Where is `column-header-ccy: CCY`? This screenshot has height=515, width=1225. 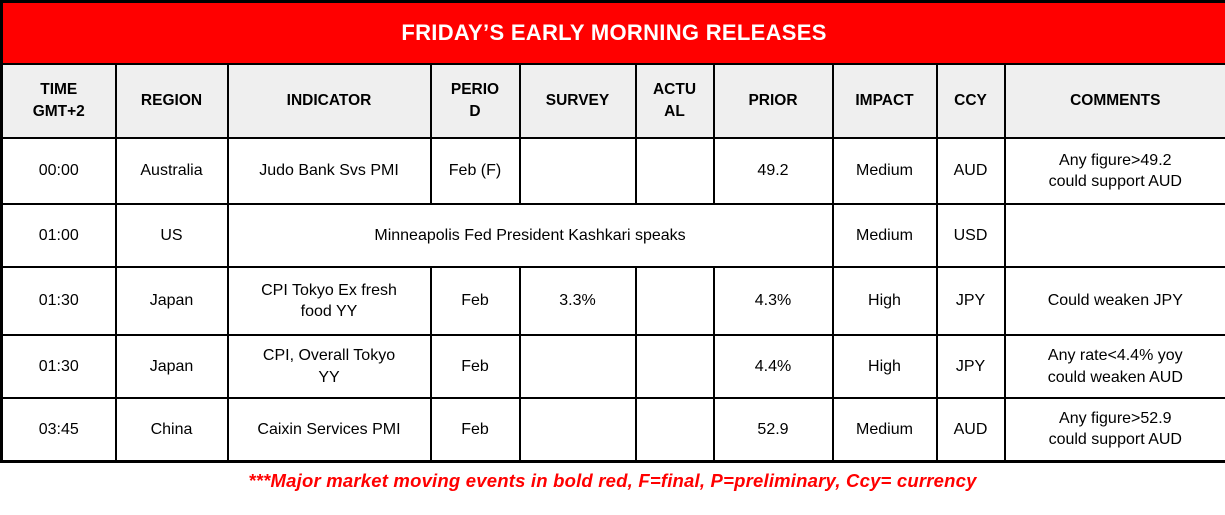 column-header-ccy: CCY is located at coordinates (970, 101).